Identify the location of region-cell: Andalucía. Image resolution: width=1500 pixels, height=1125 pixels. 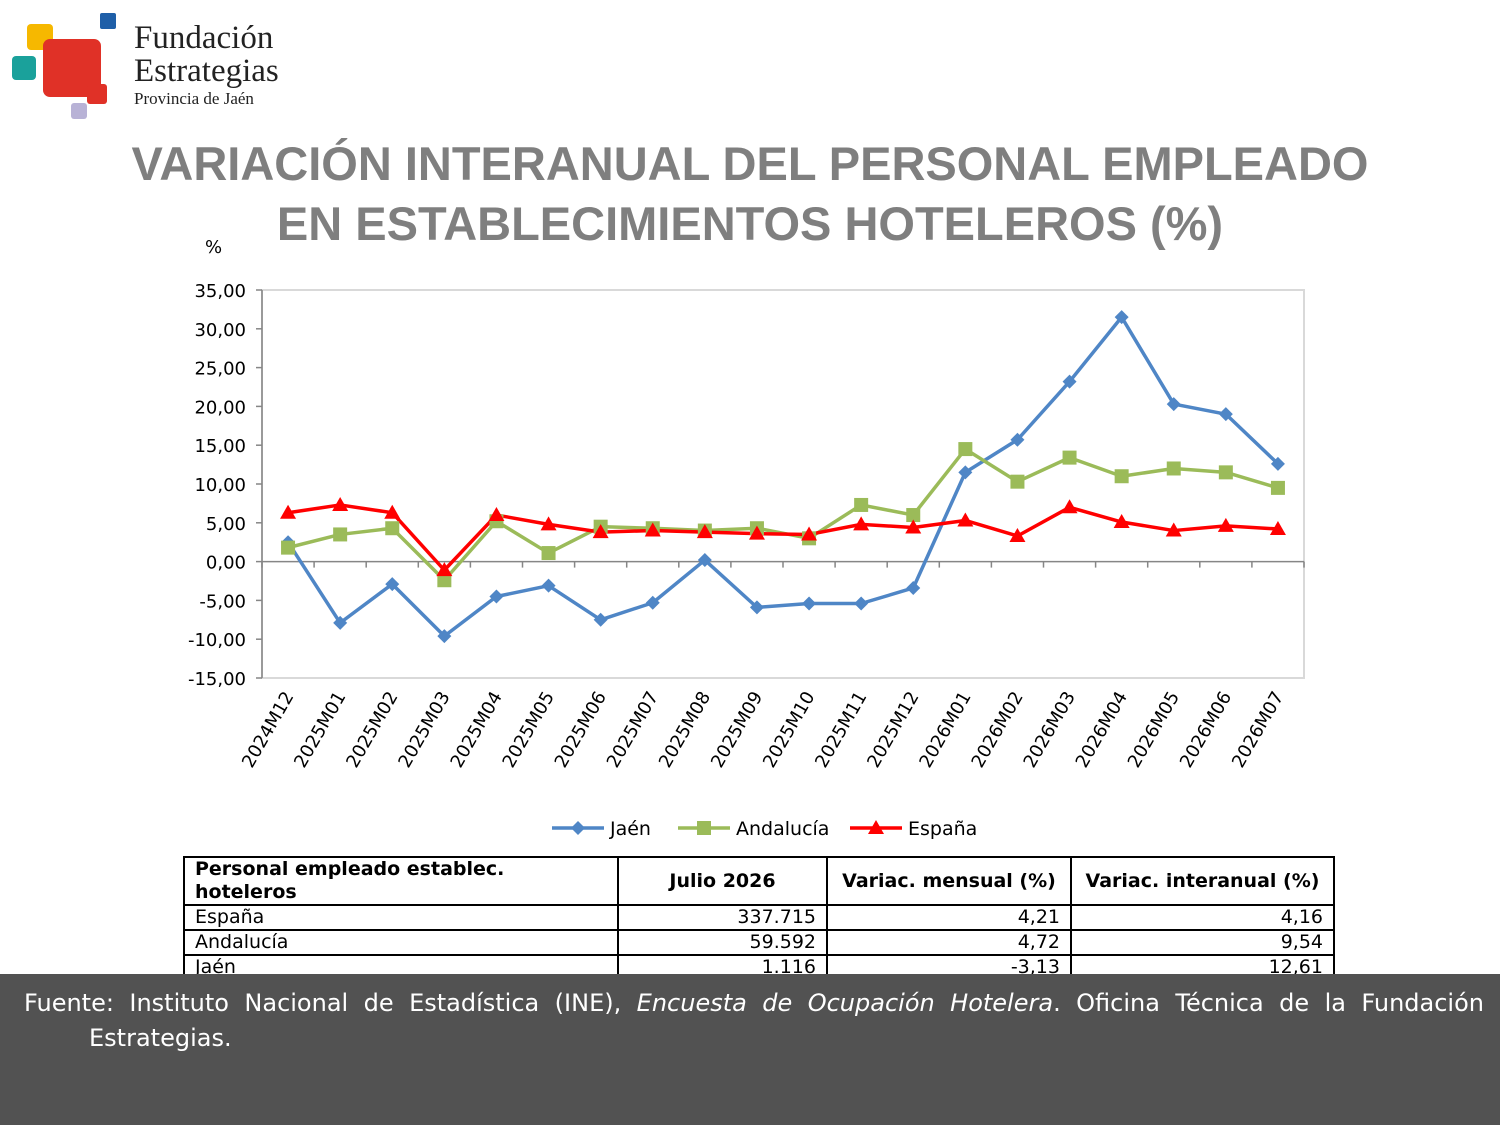
(401, 942).